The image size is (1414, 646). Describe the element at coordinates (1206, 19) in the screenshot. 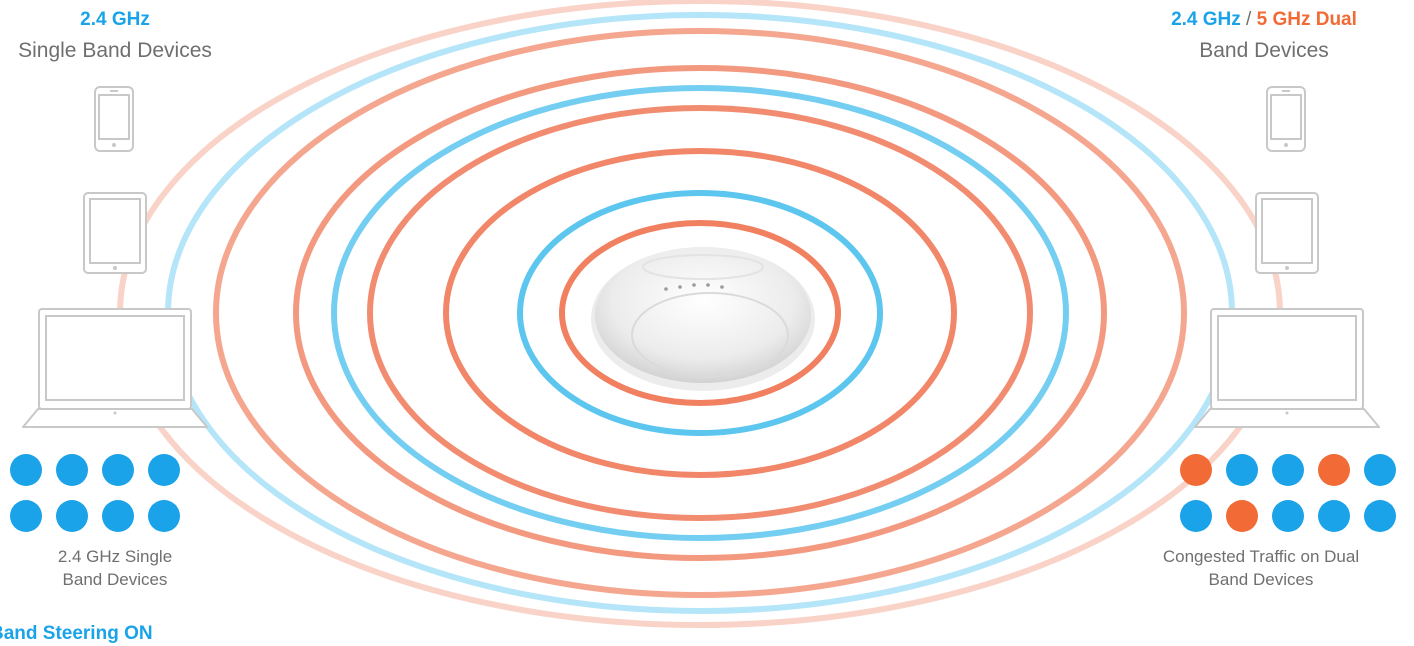

I see `right-band-title-24: 2.4 GHz` at that location.